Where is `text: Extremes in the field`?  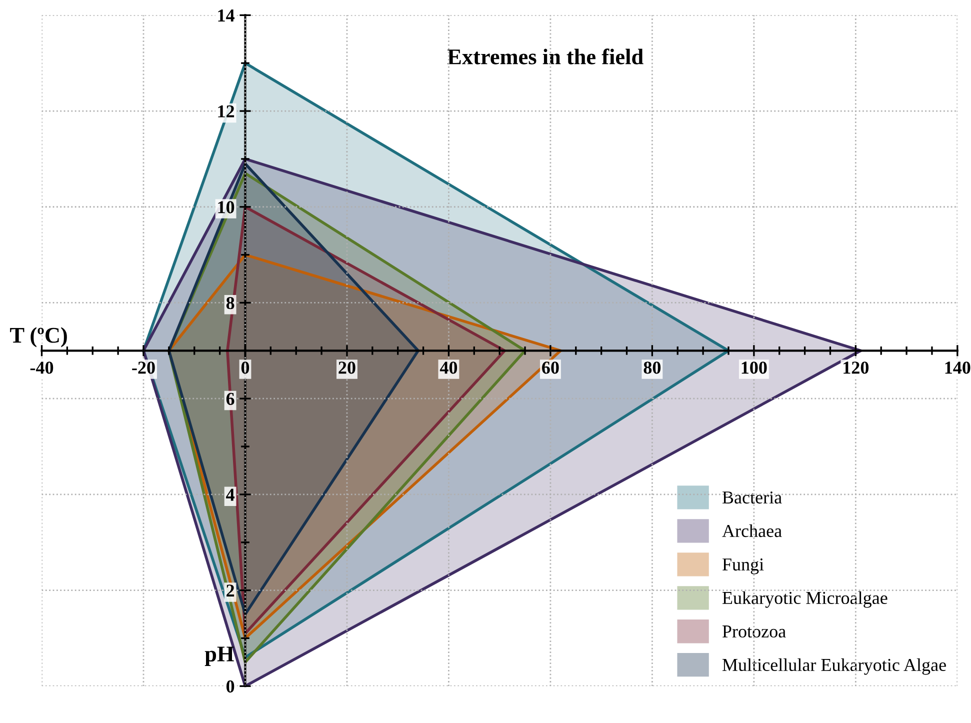
text: Extremes in the field is located at coordinates (546, 56).